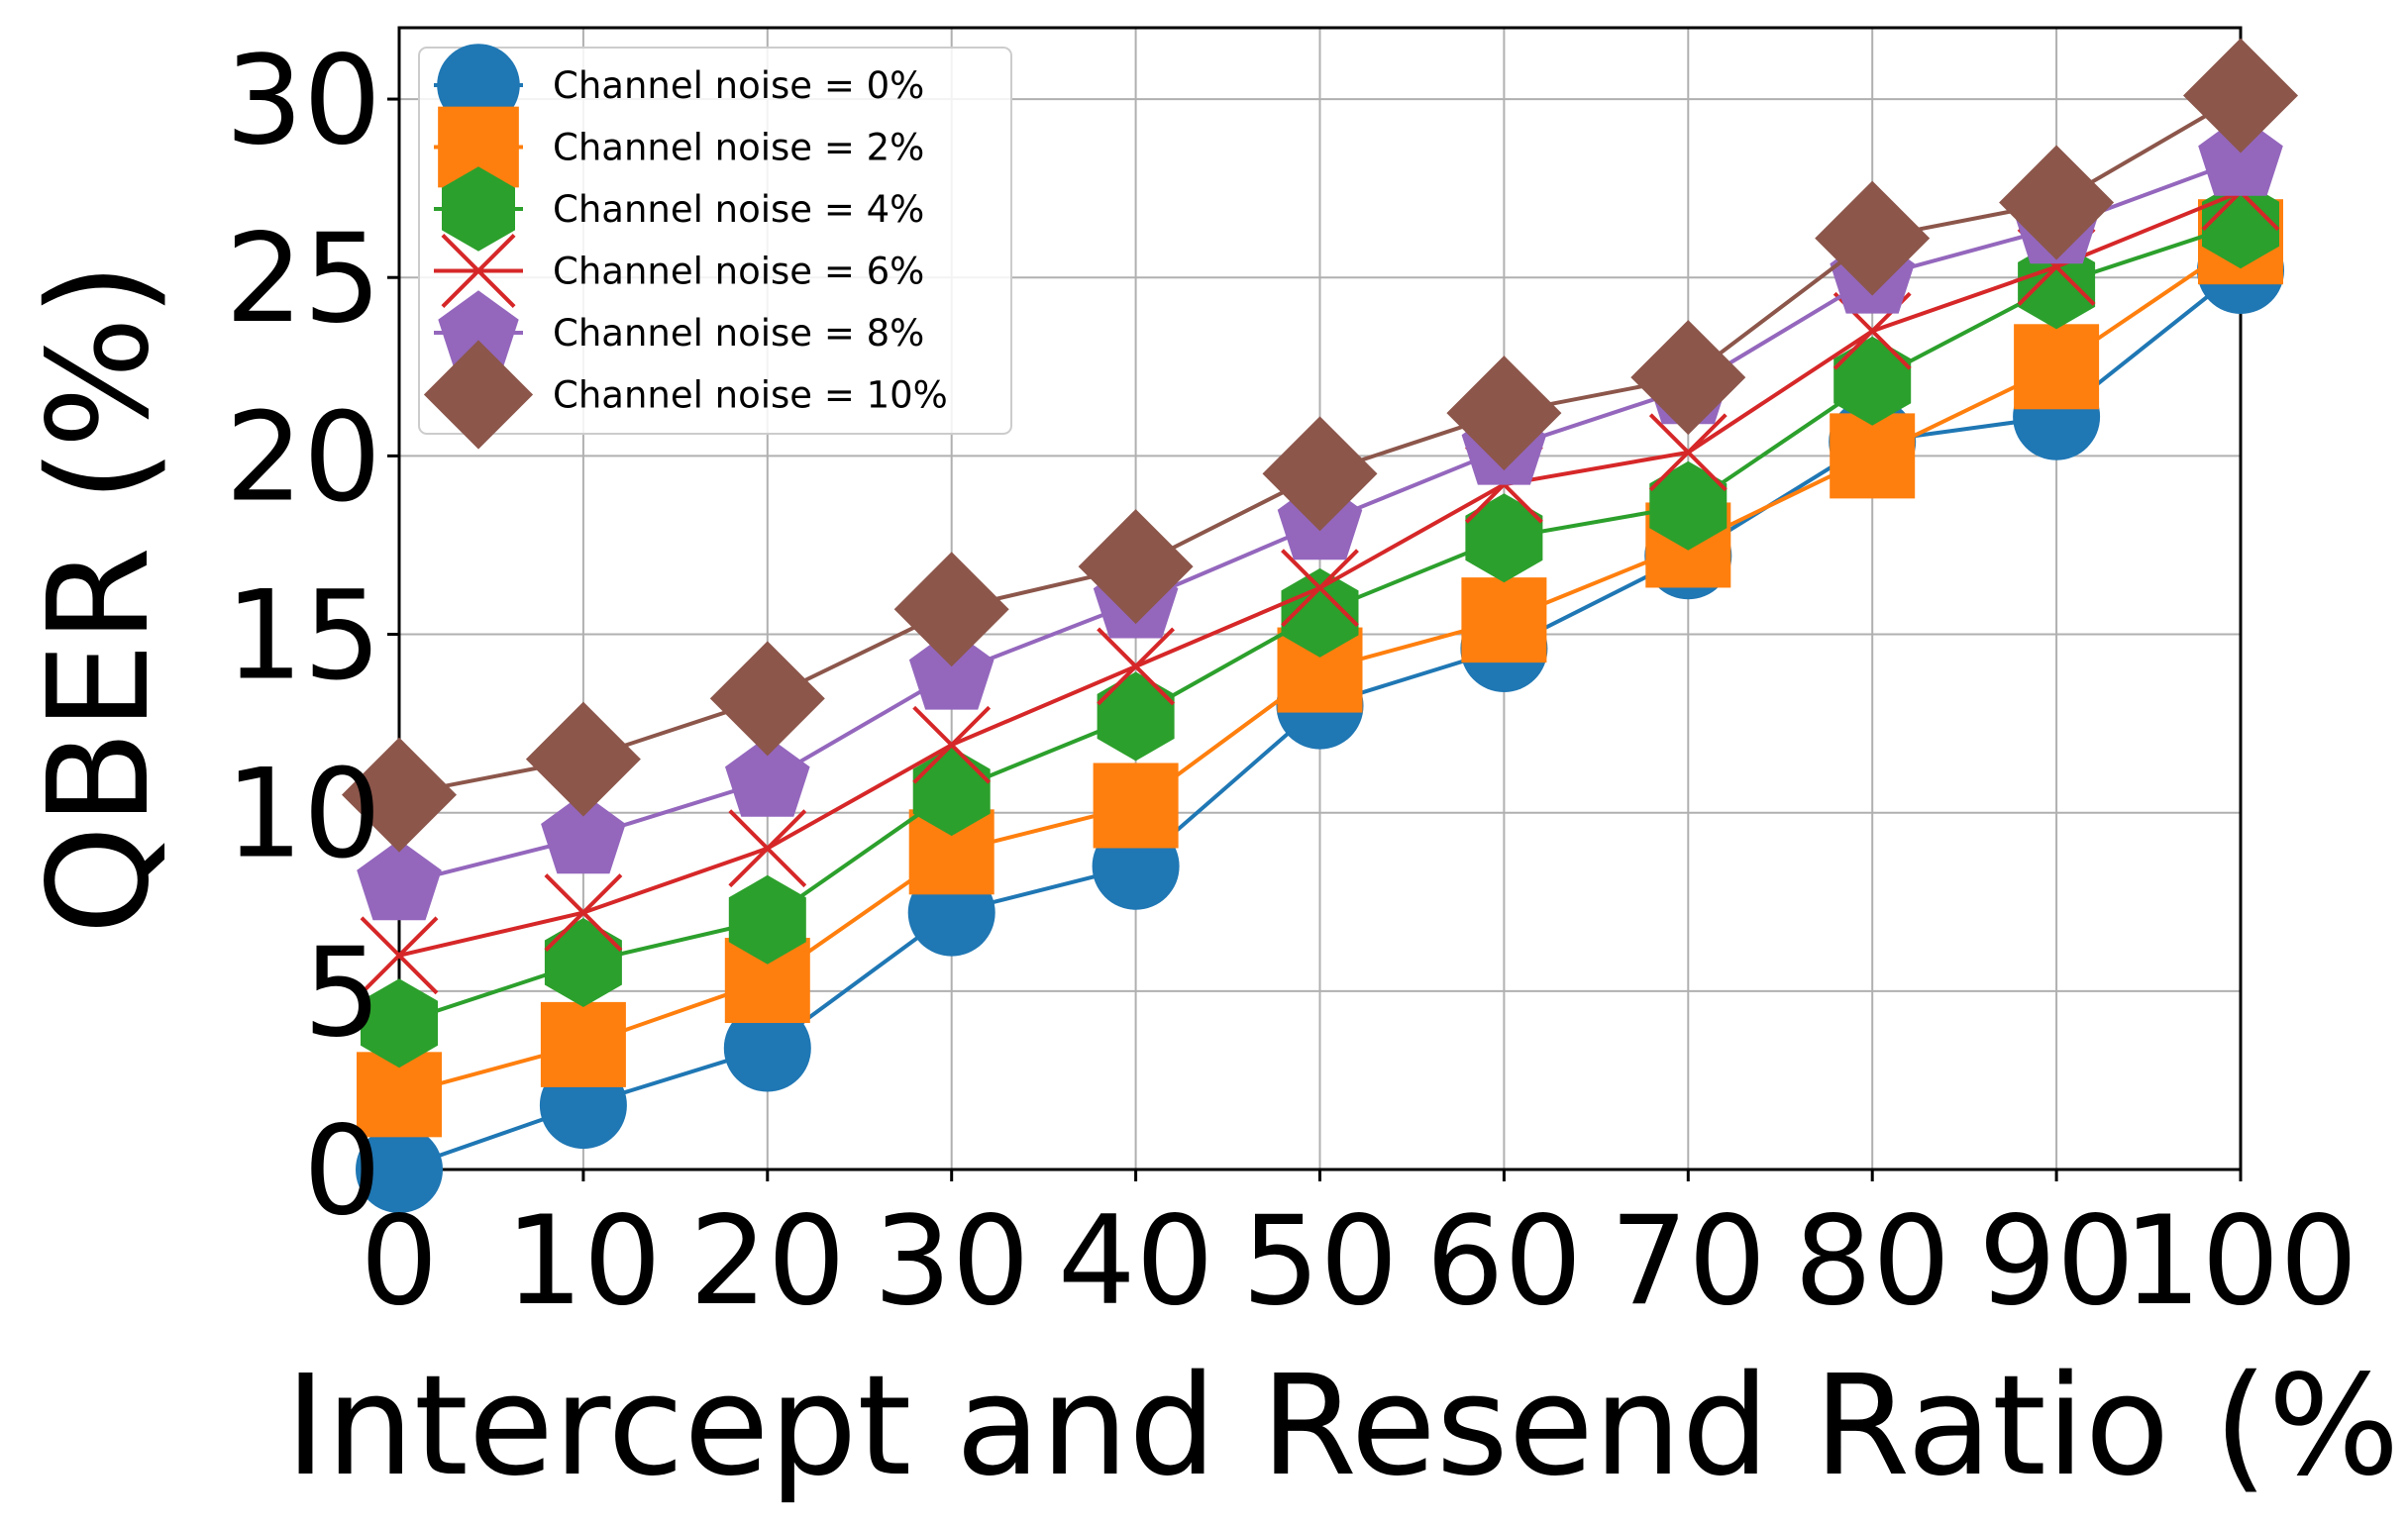 The width and height of the screenshot is (2408, 1527). Describe the element at coordinates (952, 1261) in the screenshot. I see `x-tick-label: 30` at that location.